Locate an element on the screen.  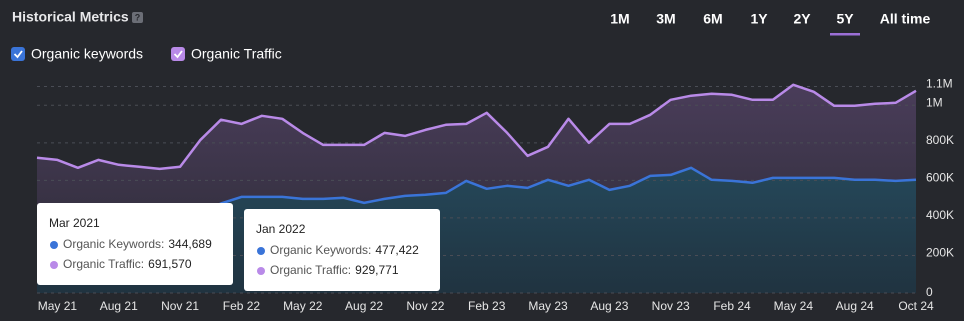
tooltip-value: 929,771 is located at coordinates (377, 270).